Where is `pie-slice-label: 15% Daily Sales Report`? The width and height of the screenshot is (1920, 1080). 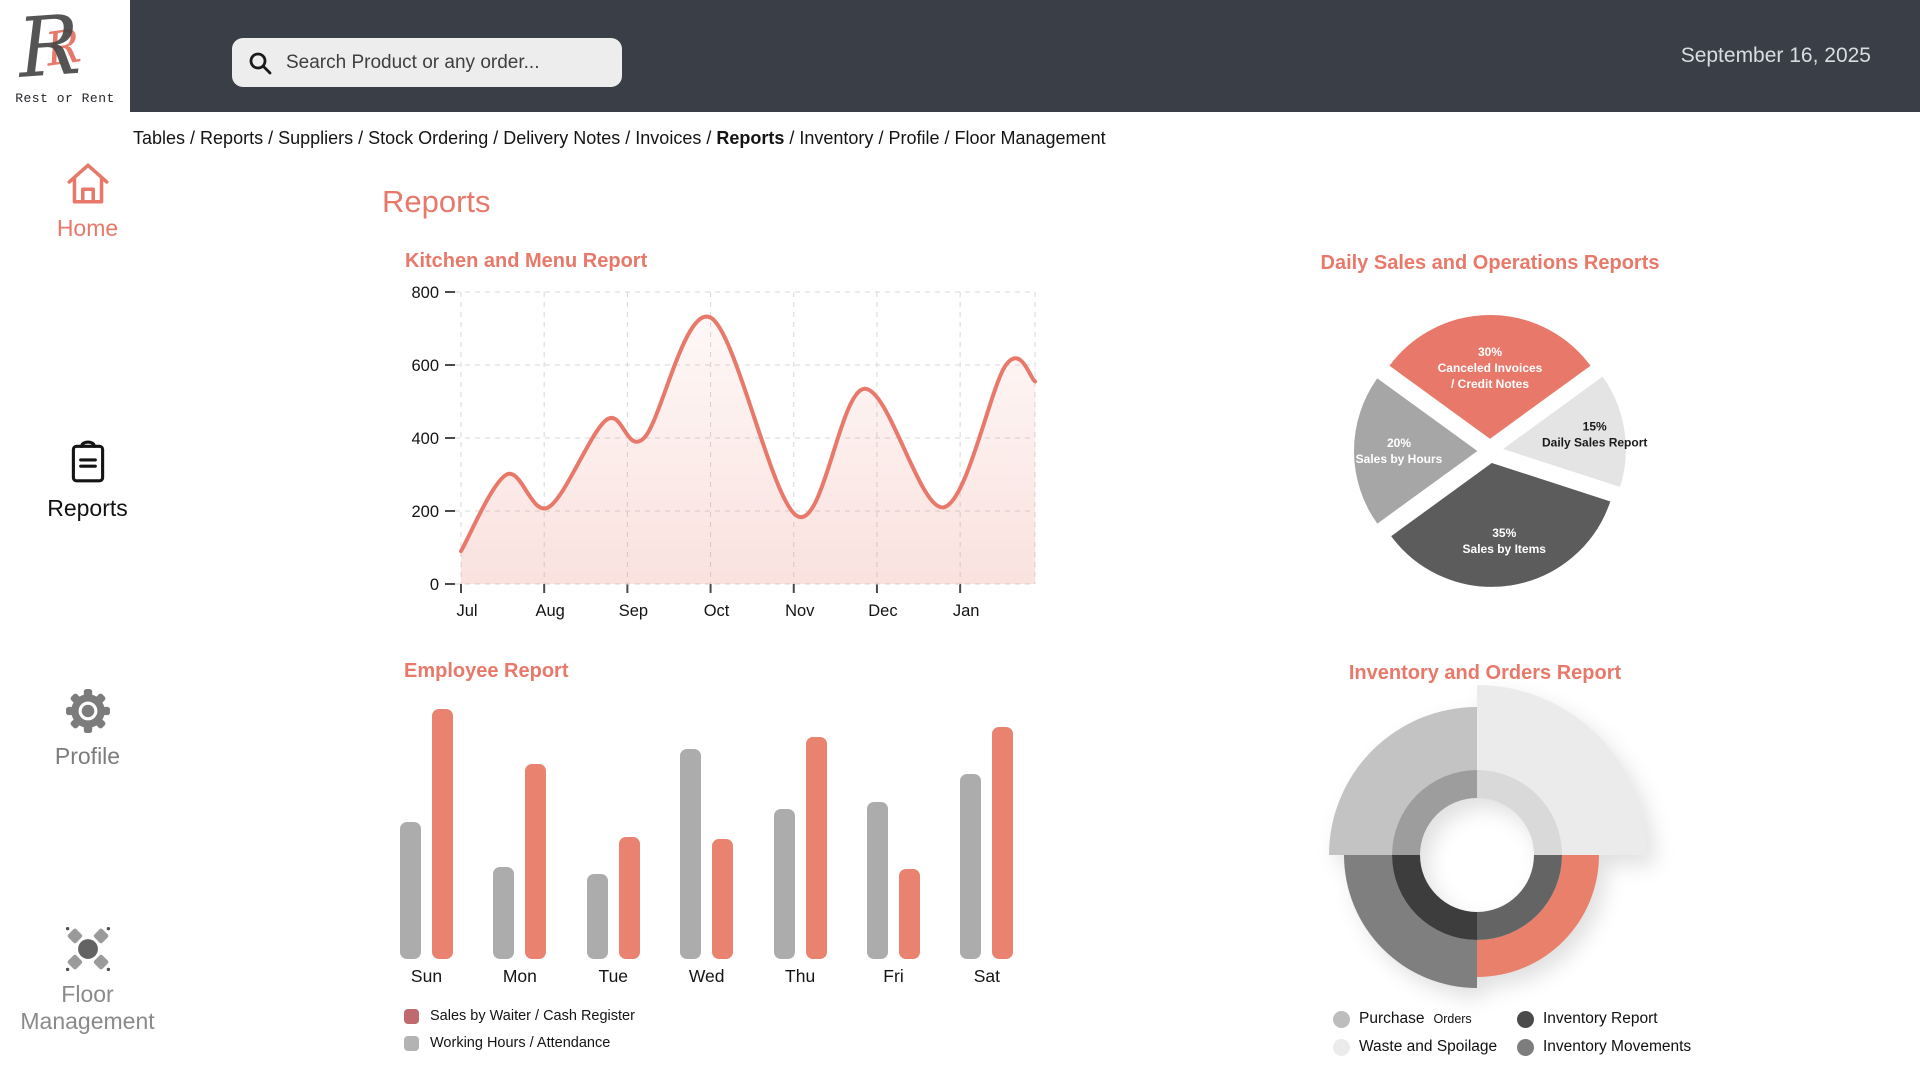 pie-slice-label: 15% Daily Sales Report is located at coordinates (1594, 434).